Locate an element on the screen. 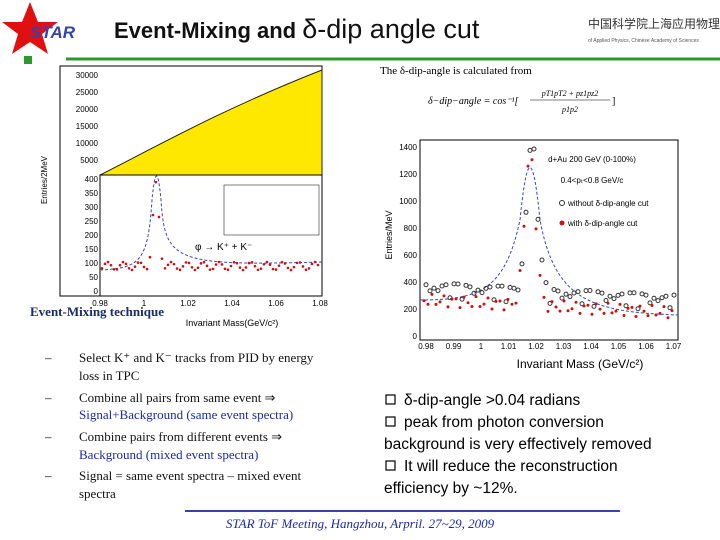 The width and height of the screenshot is (720, 540). x-tick-label: 1.06 is located at coordinates (276, 303).